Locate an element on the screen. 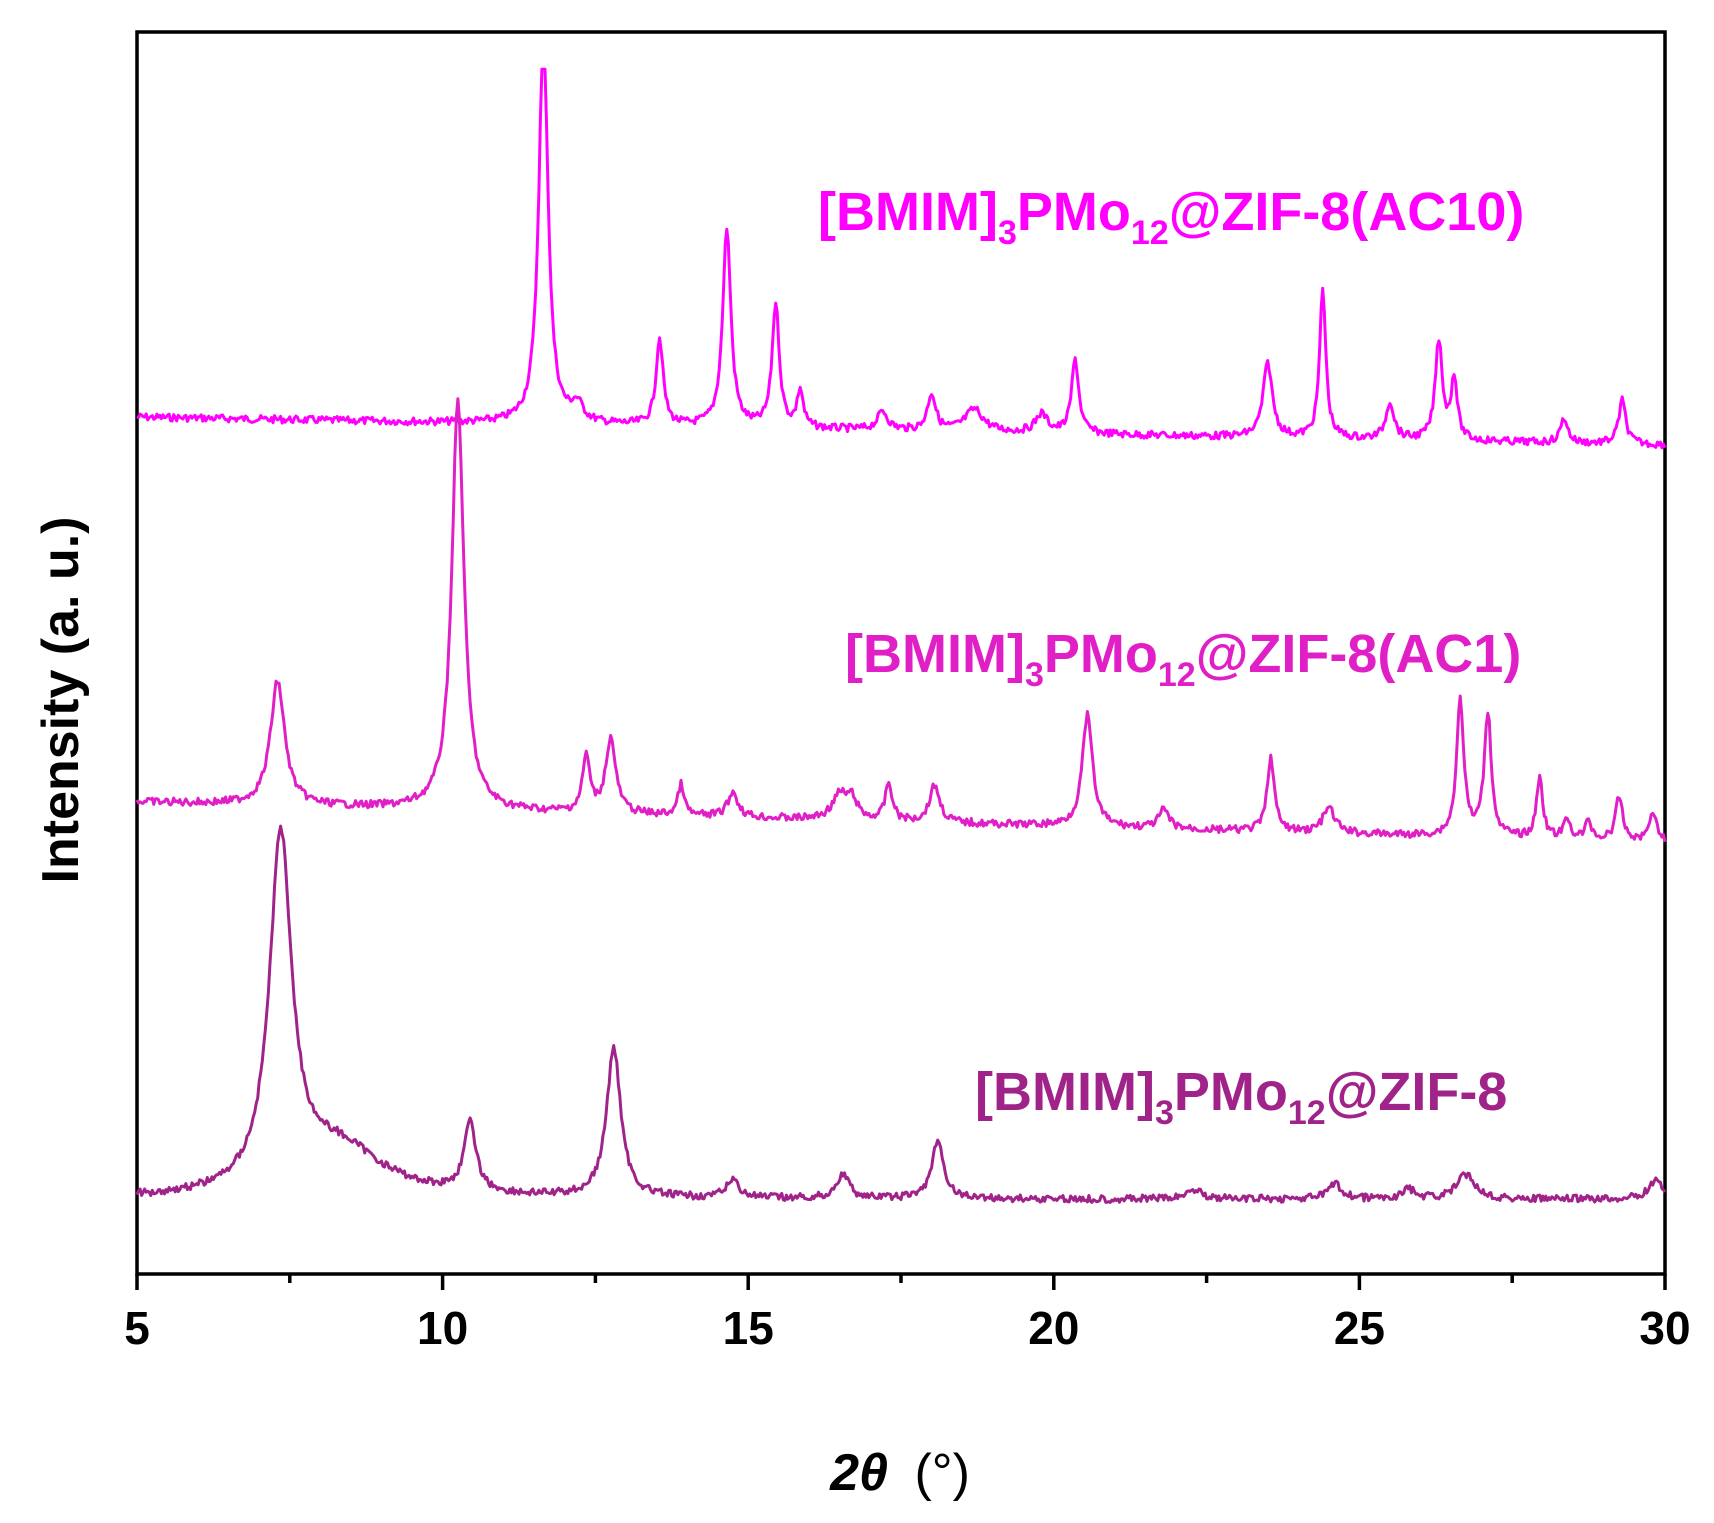  series-label-2: [BMIM]3PMo12@ZIF-8(AC1) is located at coordinates (1183, 659).